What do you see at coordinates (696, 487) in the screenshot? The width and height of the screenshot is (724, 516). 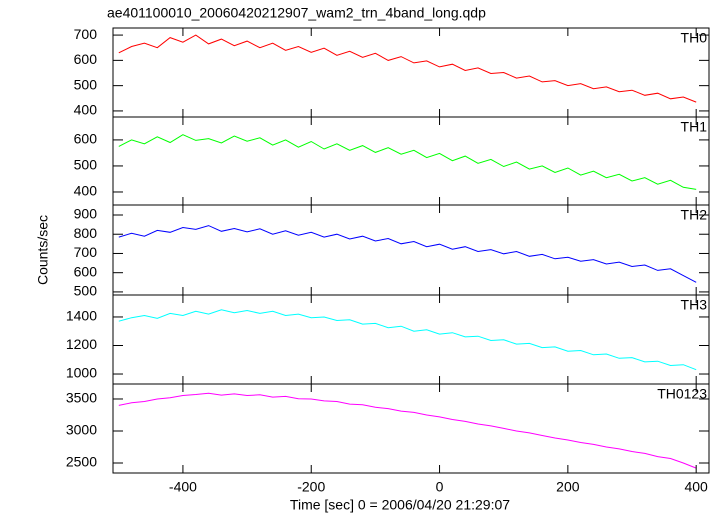 I see `x-tick-label: 400` at bounding box center [696, 487].